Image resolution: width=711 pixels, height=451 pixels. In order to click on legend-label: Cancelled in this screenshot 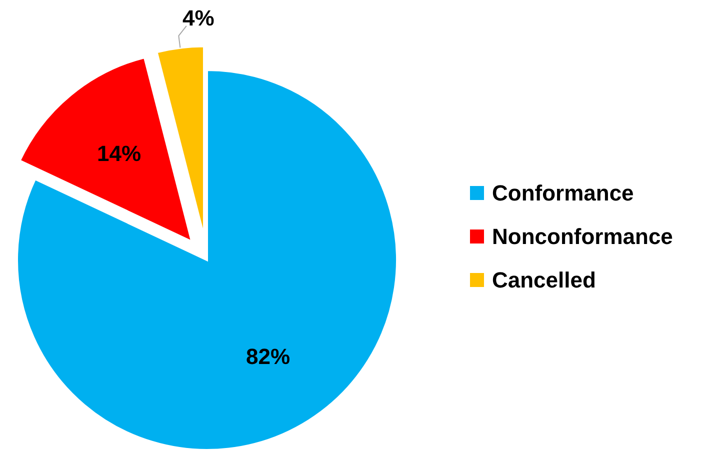, I will do `click(544, 280)`.